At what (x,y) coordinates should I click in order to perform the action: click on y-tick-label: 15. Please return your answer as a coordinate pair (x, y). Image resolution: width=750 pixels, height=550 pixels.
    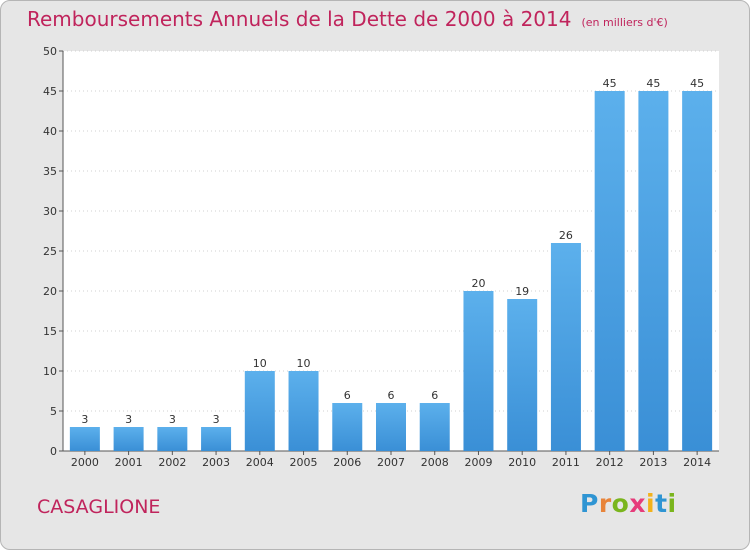
    Looking at the image, I should click on (50, 331).